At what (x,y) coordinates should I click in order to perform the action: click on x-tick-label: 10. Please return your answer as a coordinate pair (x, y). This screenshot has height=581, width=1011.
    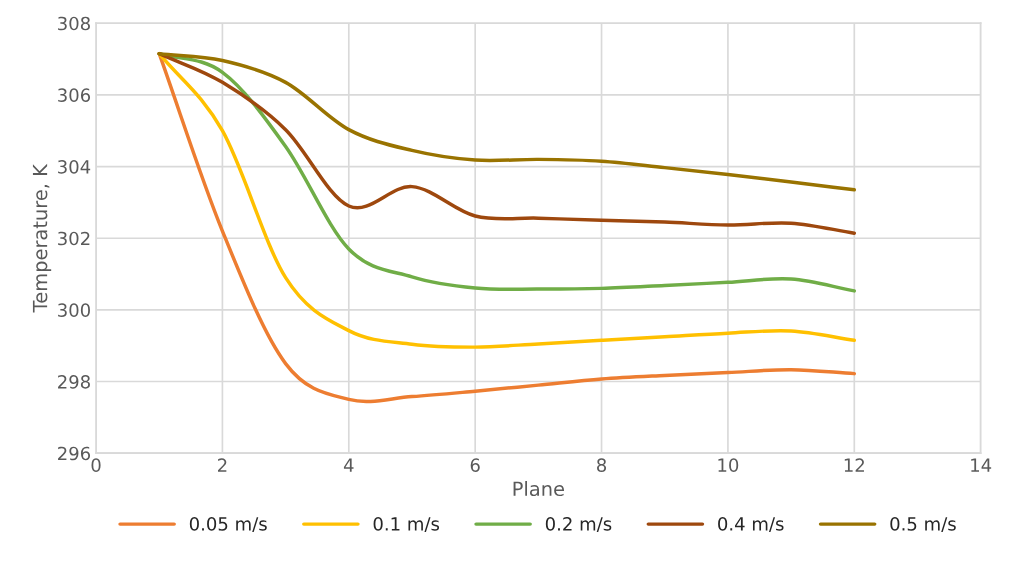
    Looking at the image, I should click on (728, 465).